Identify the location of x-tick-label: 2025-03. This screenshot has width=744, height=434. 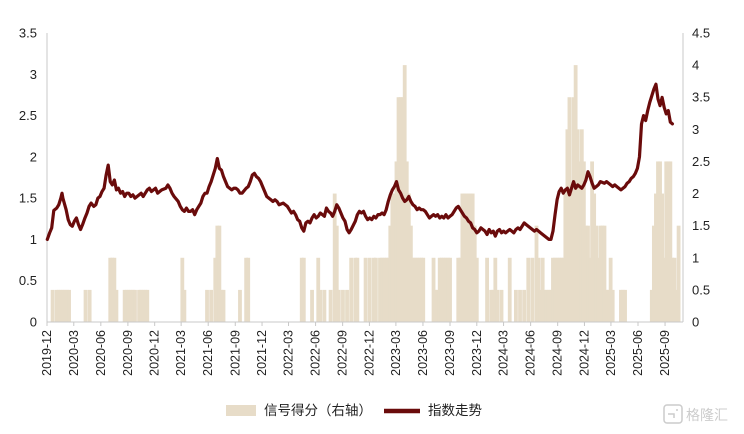
(611, 353).